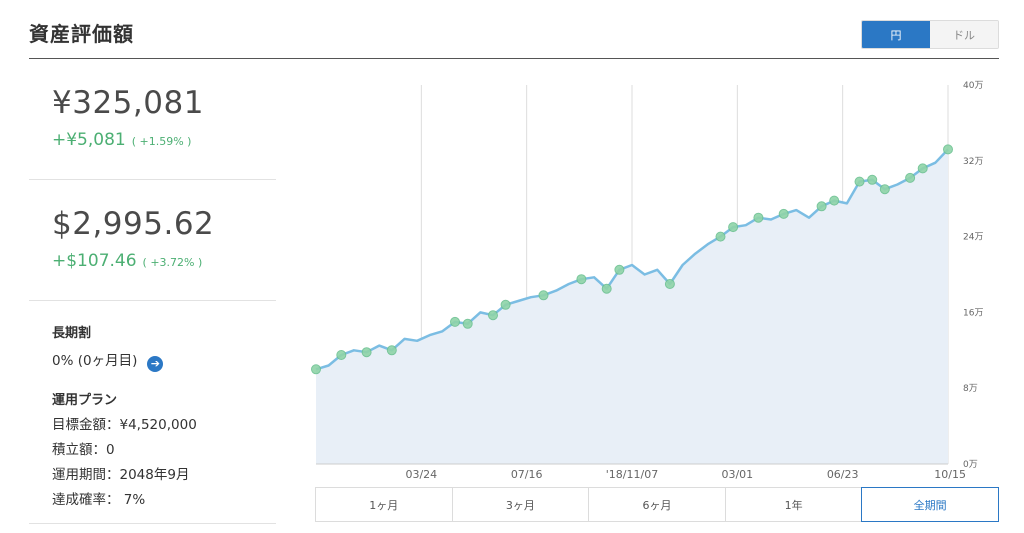 This screenshot has width=1024, height=533. Describe the element at coordinates (950, 474) in the screenshot. I see `x-tick-label: 10/15` at that location.